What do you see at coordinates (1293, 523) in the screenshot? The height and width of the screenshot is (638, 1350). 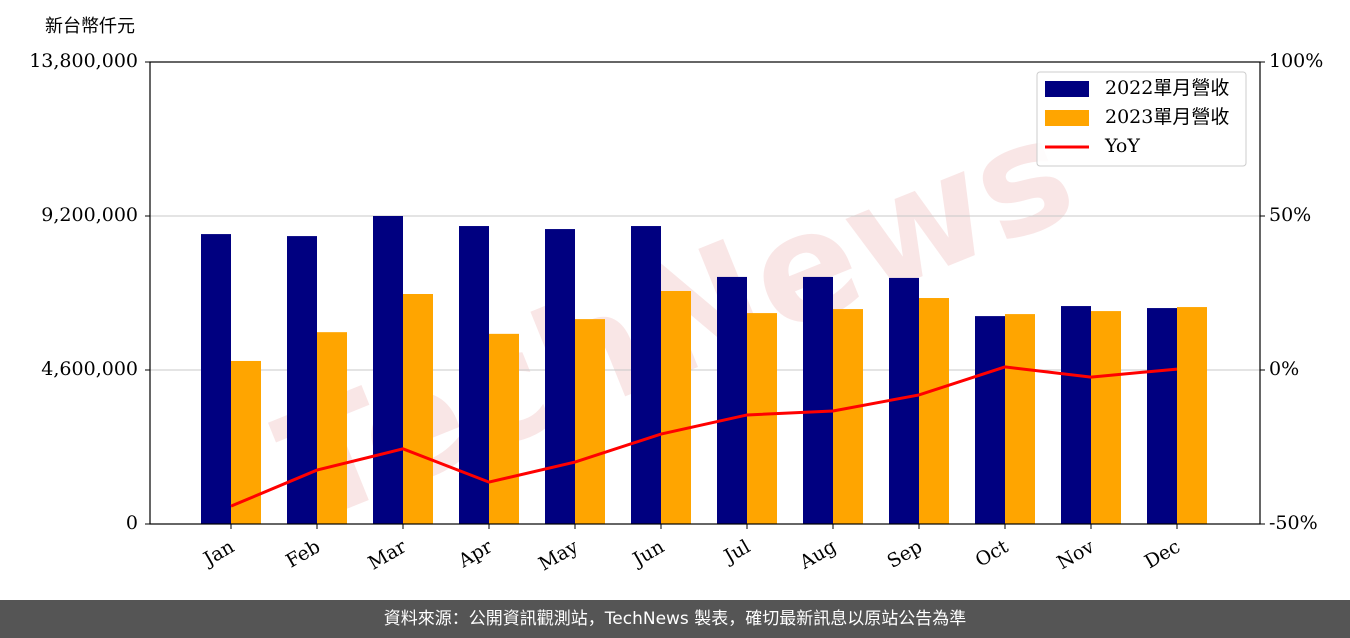 I see `y2-tick-label: -50%` at bounding box center [1293, 523].